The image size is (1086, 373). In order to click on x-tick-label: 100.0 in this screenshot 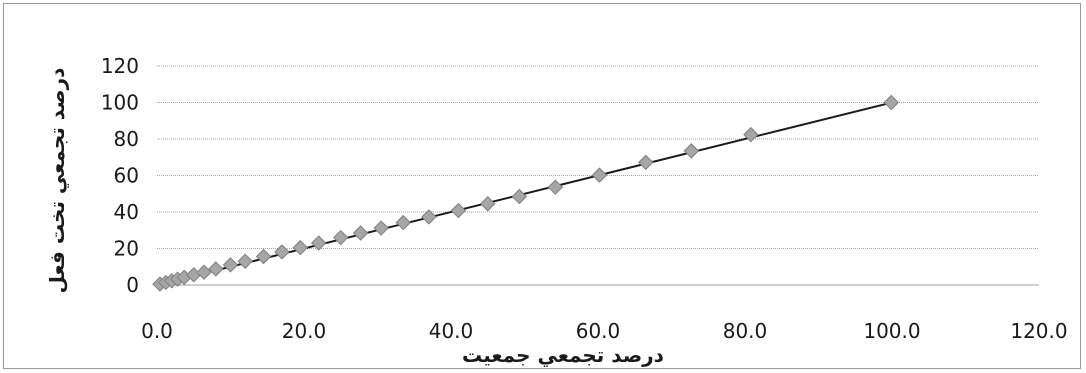, I will do `click(891, 331)`.